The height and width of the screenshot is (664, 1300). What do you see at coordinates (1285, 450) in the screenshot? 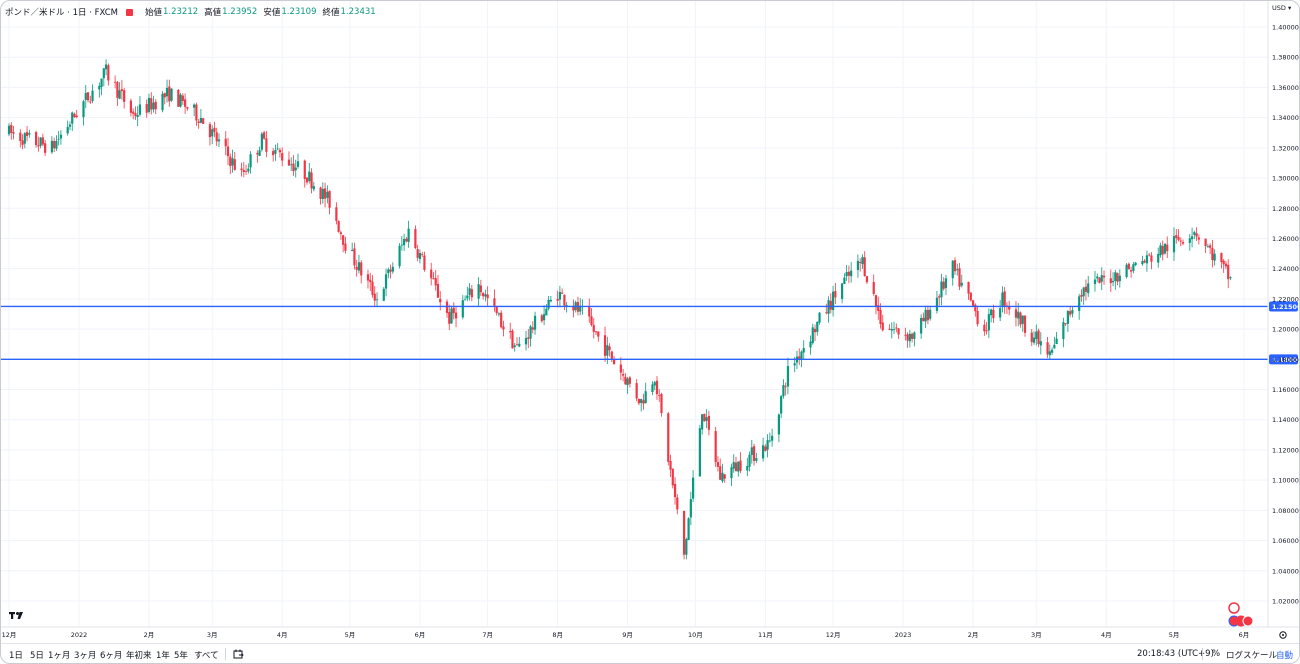
I see `price-tick-label: 1.12000` at bounding box center [1285, 450].